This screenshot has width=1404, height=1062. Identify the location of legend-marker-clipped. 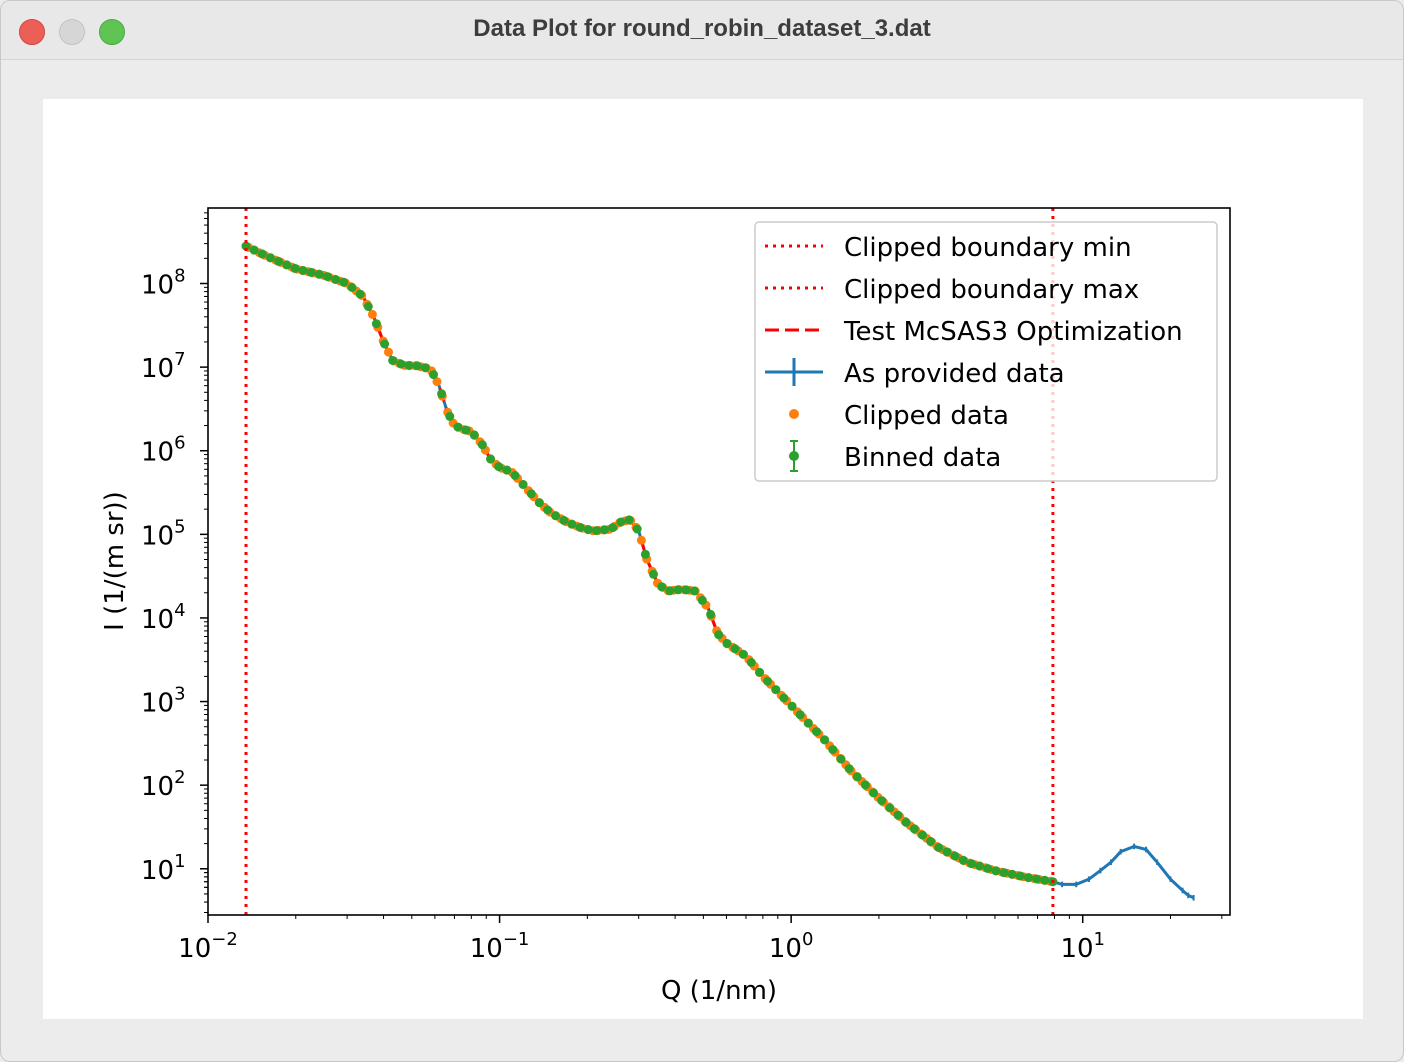
(794, 414).